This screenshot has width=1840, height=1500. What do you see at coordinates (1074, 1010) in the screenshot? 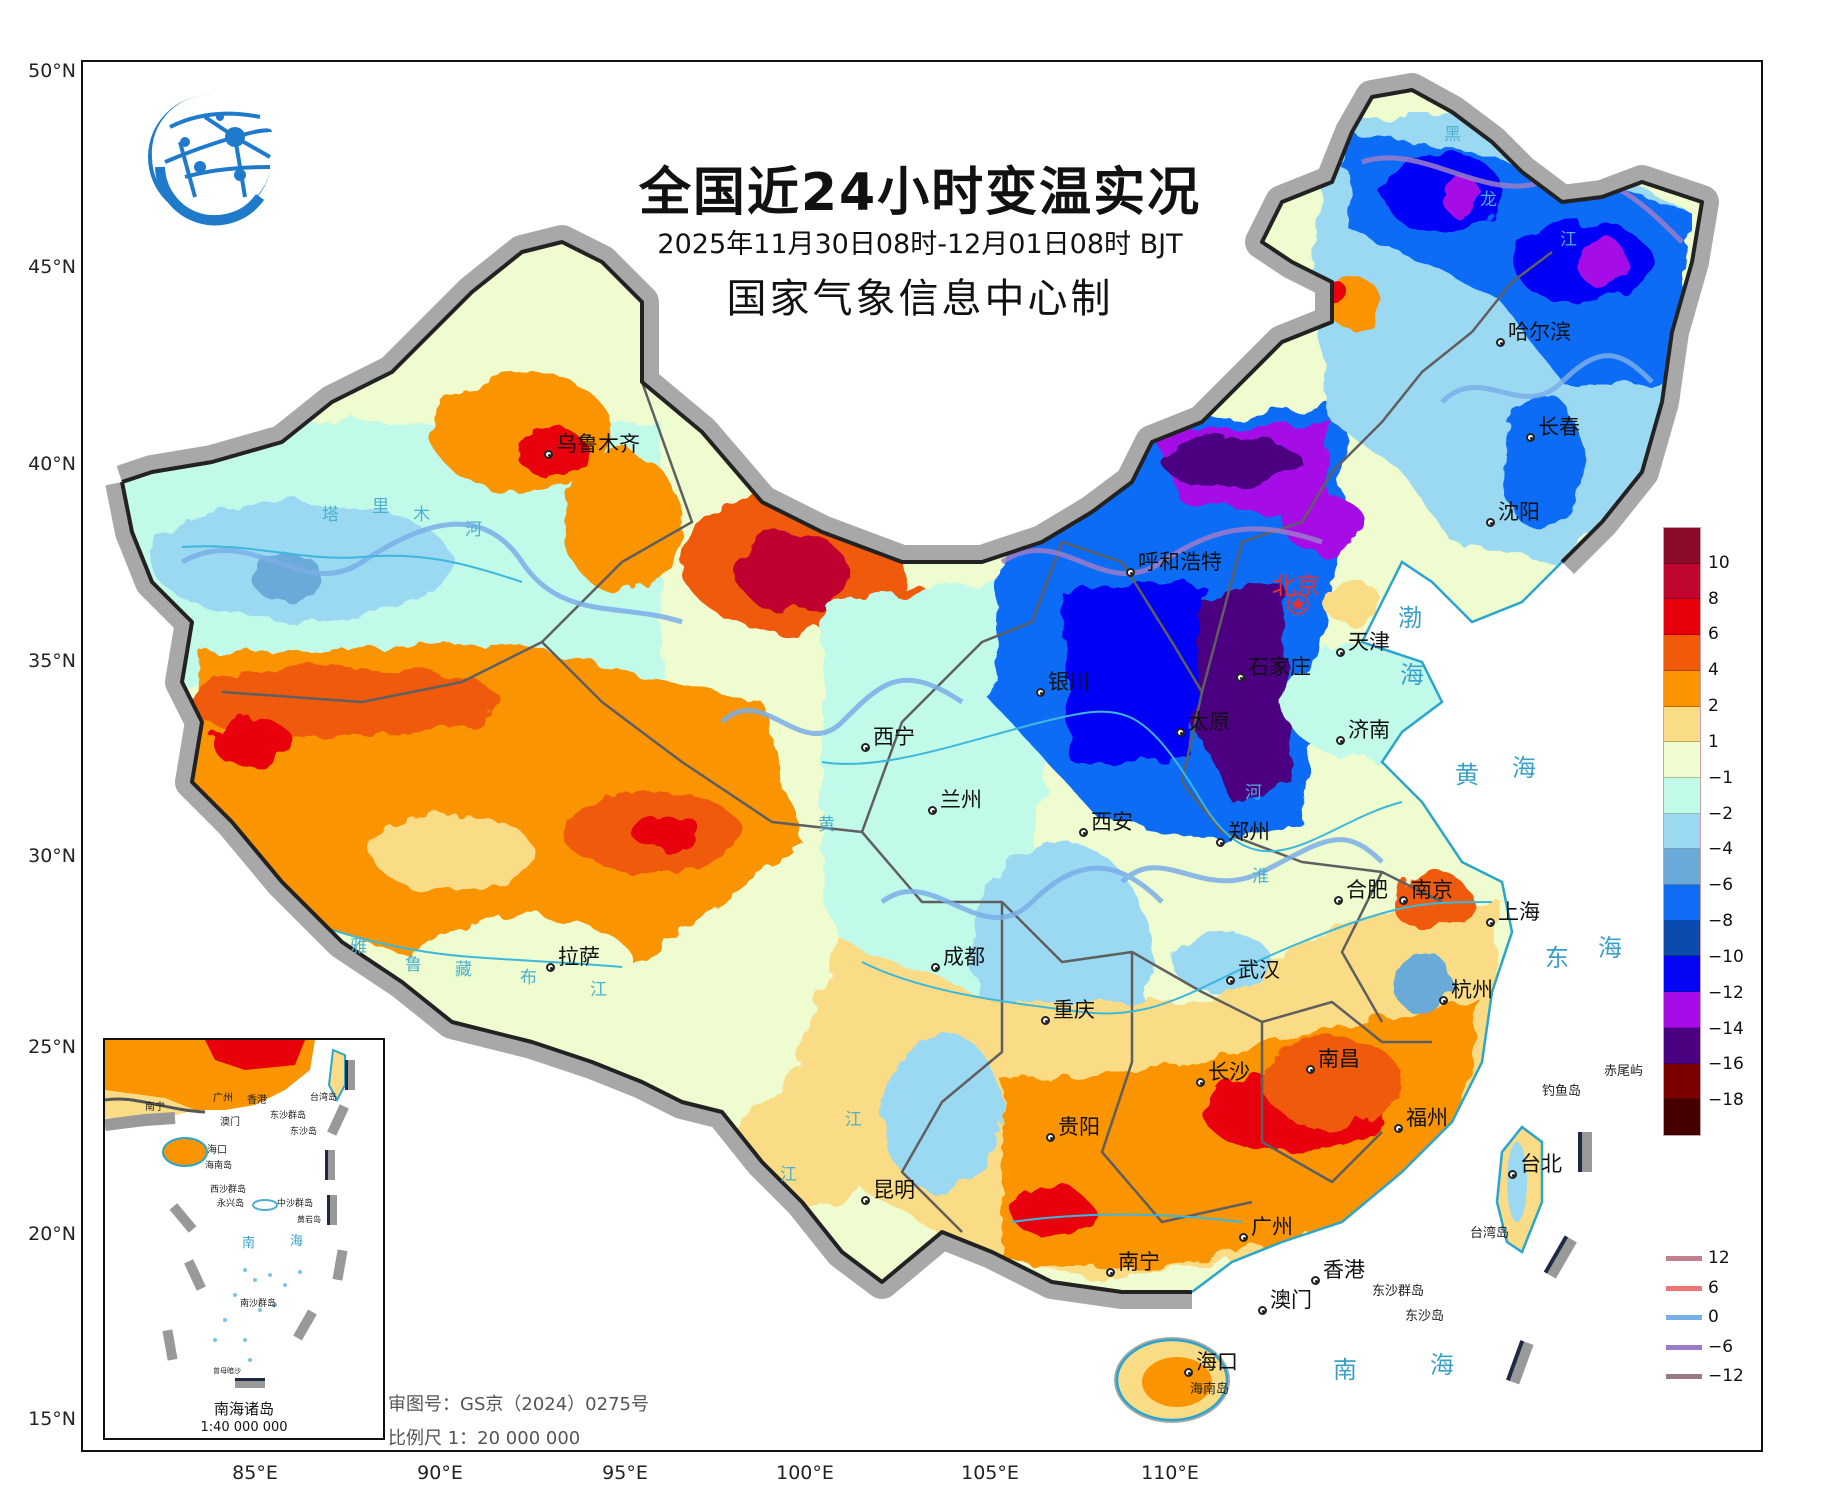
I see `city-label: 重庆` at bounding box center [1074, 1010].